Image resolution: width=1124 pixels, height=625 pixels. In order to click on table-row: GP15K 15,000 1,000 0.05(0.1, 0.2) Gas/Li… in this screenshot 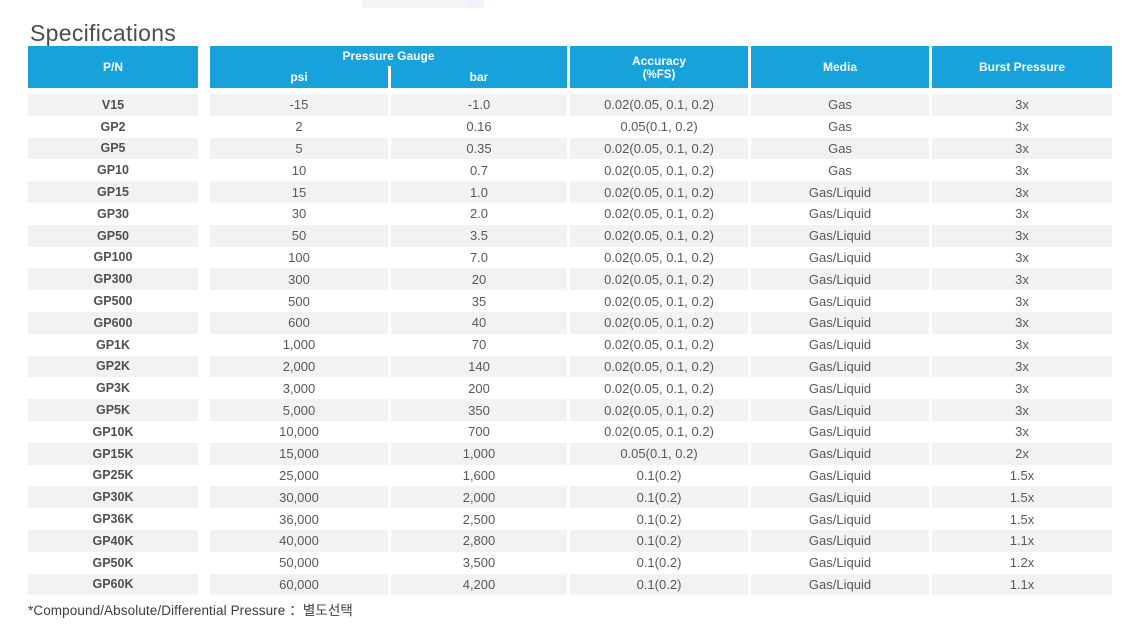, I will do `click(570, 453)`.